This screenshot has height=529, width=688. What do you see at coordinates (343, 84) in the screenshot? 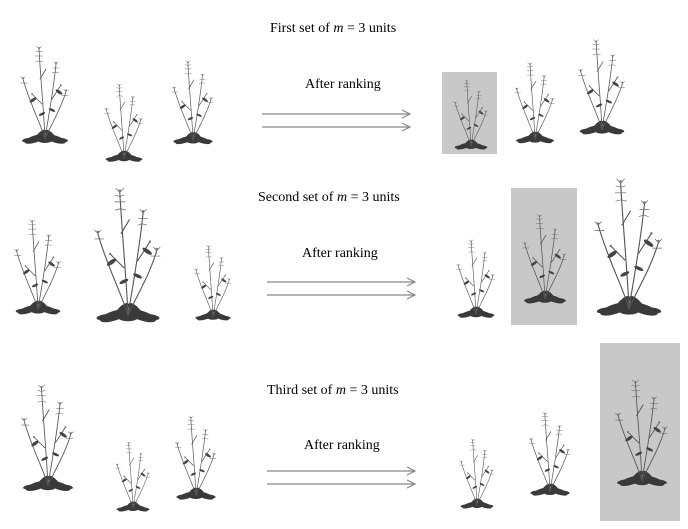
I see `row-1-arrow-label: After ranking` at bounding box center [343, 84].